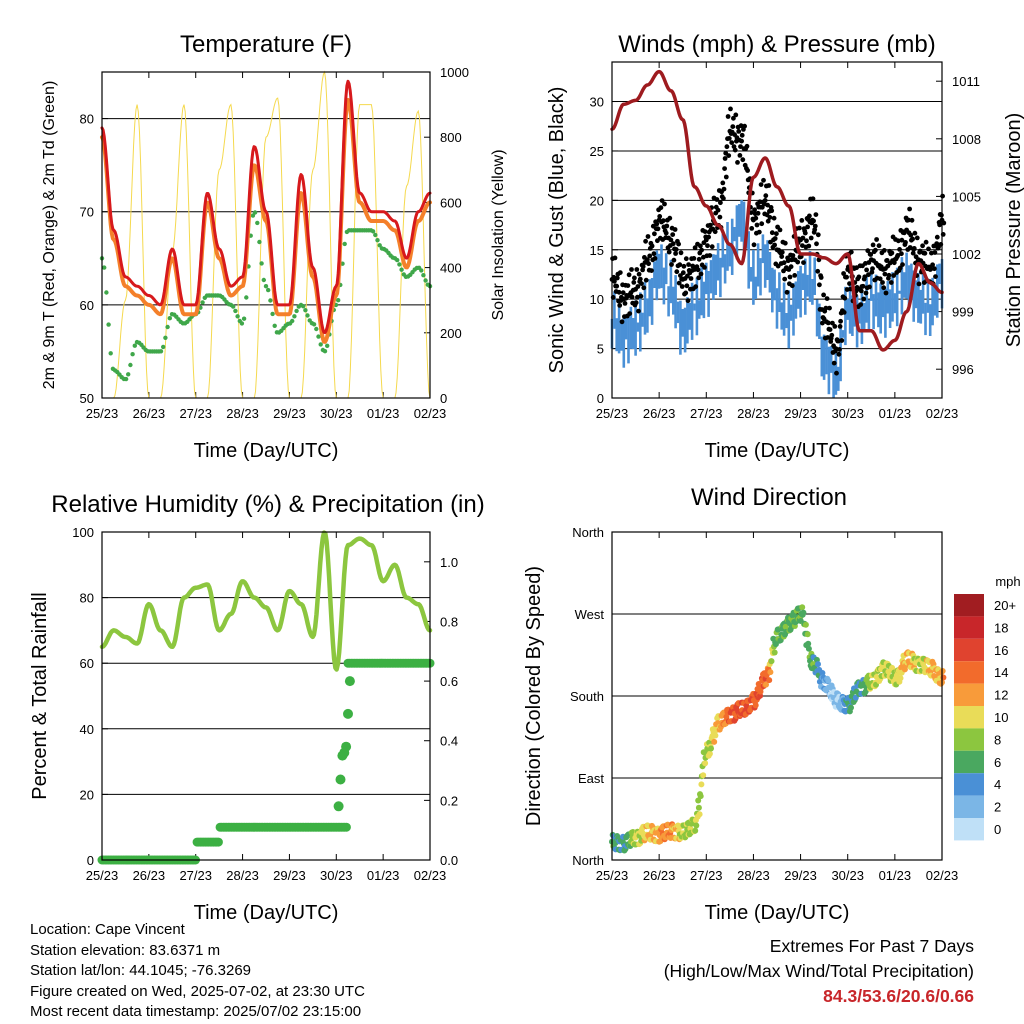 This screenshot has width=1024, height=1024. I want to click on y-right-tick-label: 0.8, so click(449, 621).